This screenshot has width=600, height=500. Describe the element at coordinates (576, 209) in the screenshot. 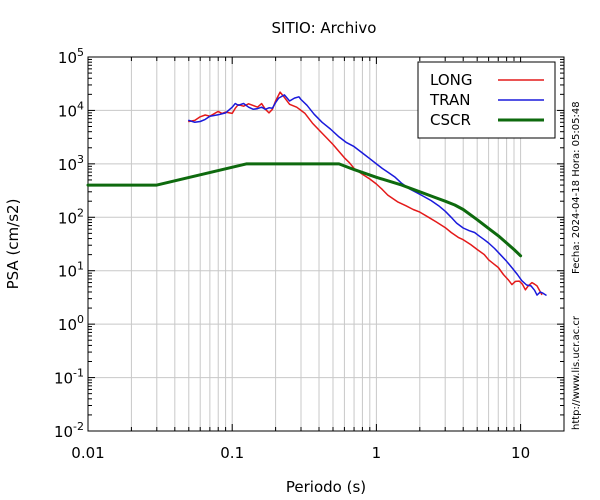

I see `fecha-value: 2024-04-18` at that location.